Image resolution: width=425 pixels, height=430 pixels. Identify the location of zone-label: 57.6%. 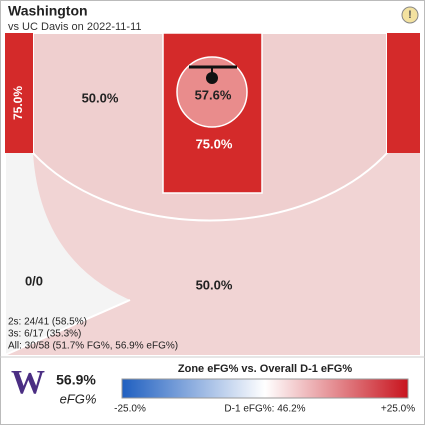
(213, 94).